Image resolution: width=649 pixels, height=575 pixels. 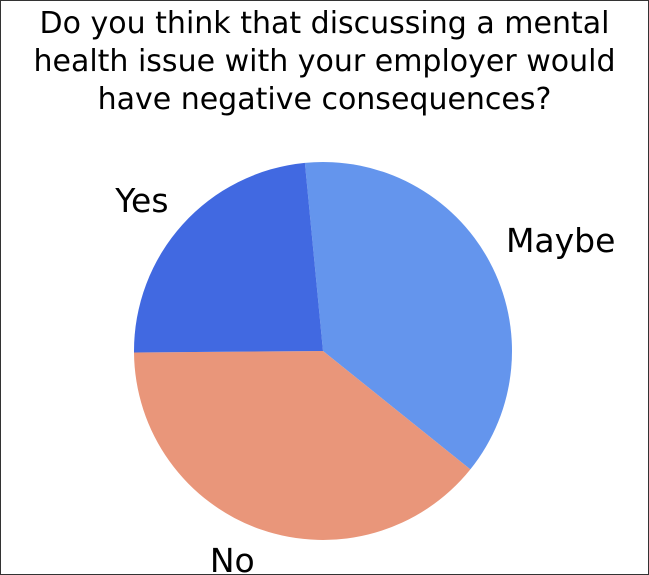 What do you see at coordinates (228, 257) in the screenshot?
I see `pie-slice-yes` at bounding box center [228, 257].